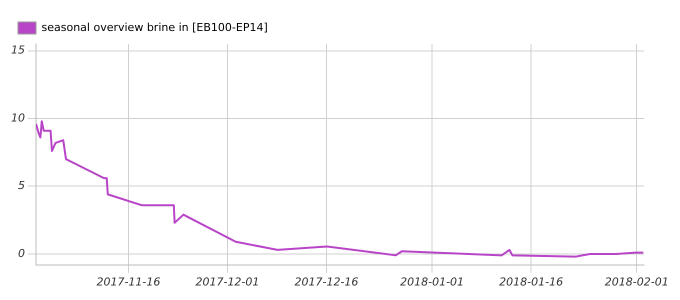 This screenshot has height=300, width=680. What do you see at coordinates (128, 281) in the screenshot?
I see `x-tick-label: 2017-11-16` at bounding box center [128, 281].